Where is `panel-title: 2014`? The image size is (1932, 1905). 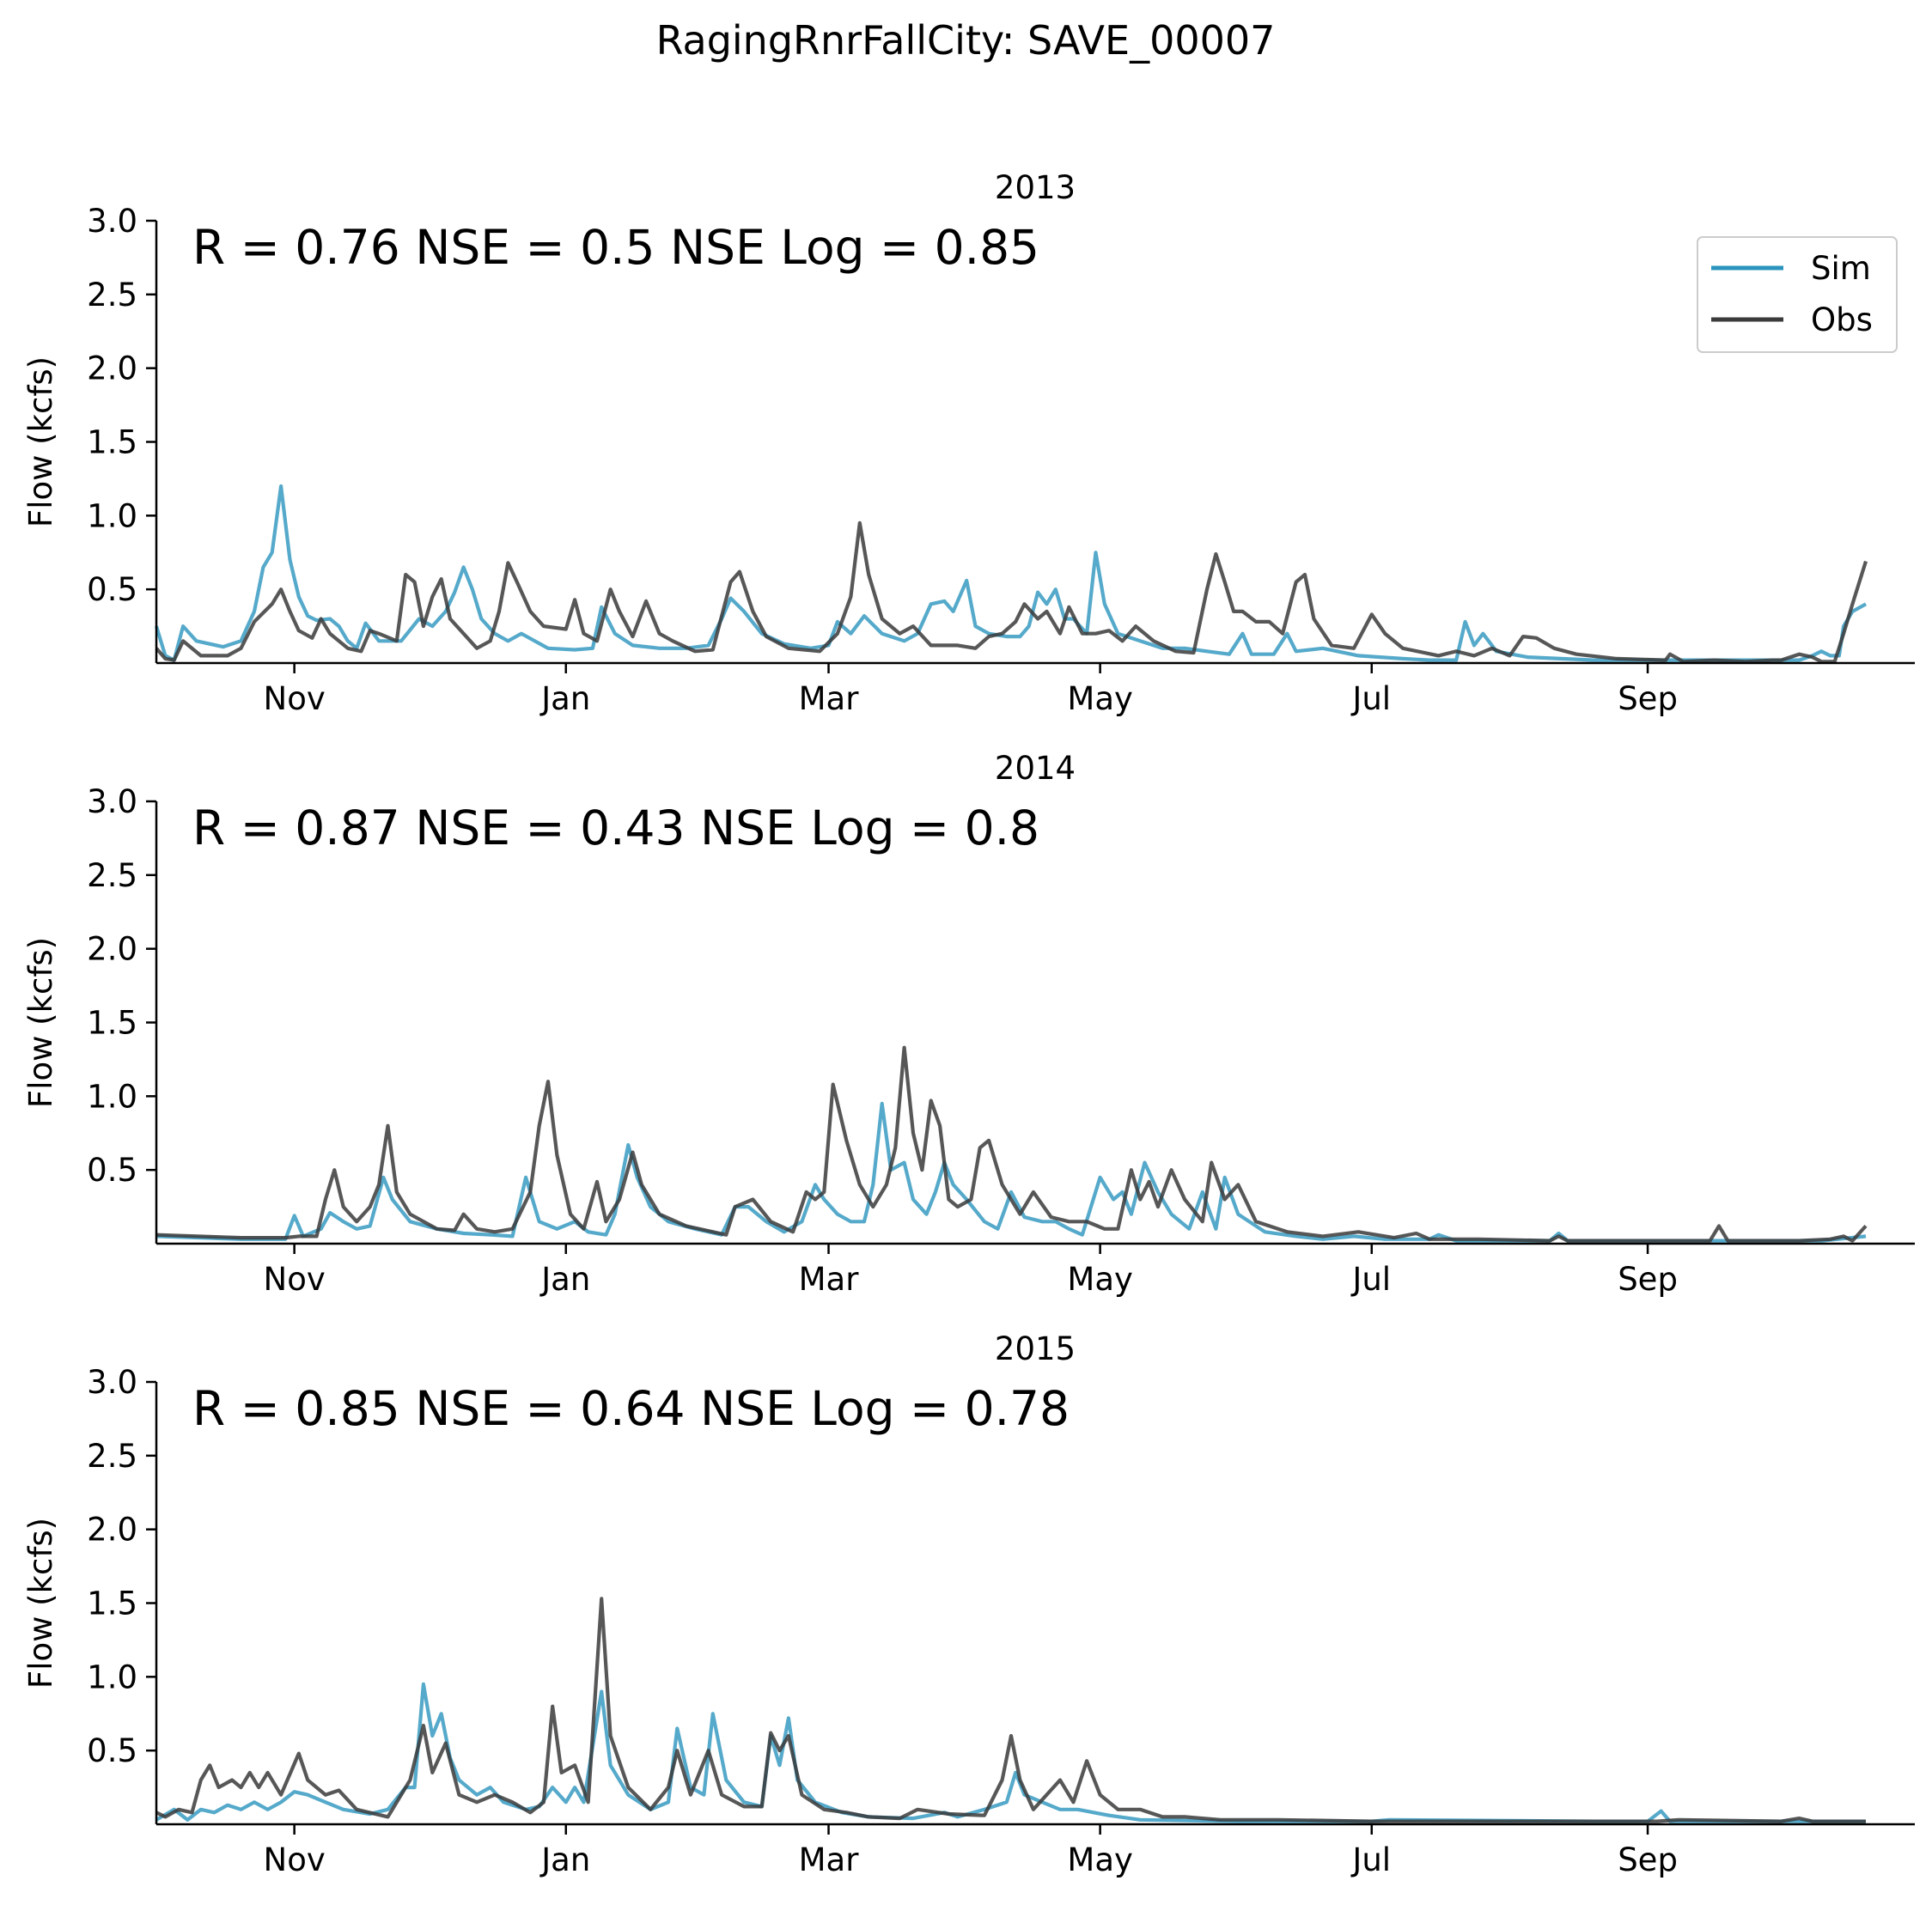
panel-title: 2014 is located at coordinates (1035, 768).